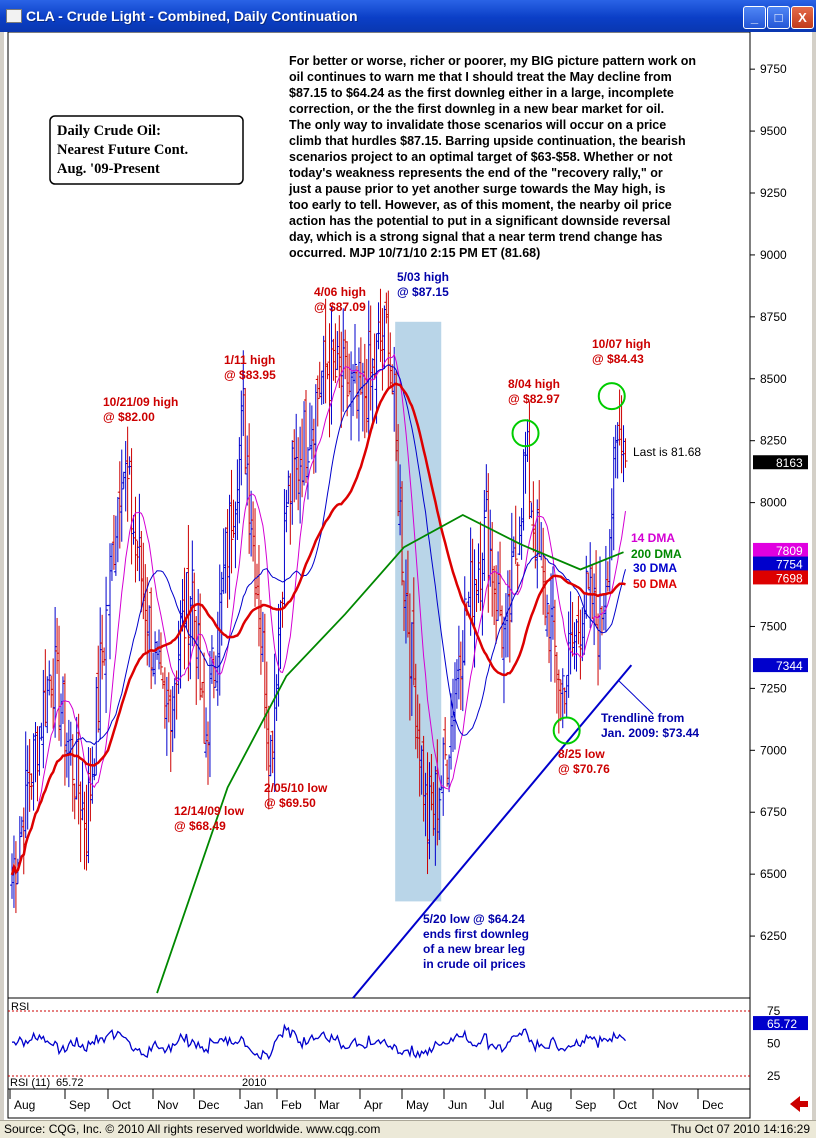  What do you see at coordinates (650, 733) in the screenshot?
I see `annotation-text: Jan. 2009: $73.44` at bounding box center [650, 733].